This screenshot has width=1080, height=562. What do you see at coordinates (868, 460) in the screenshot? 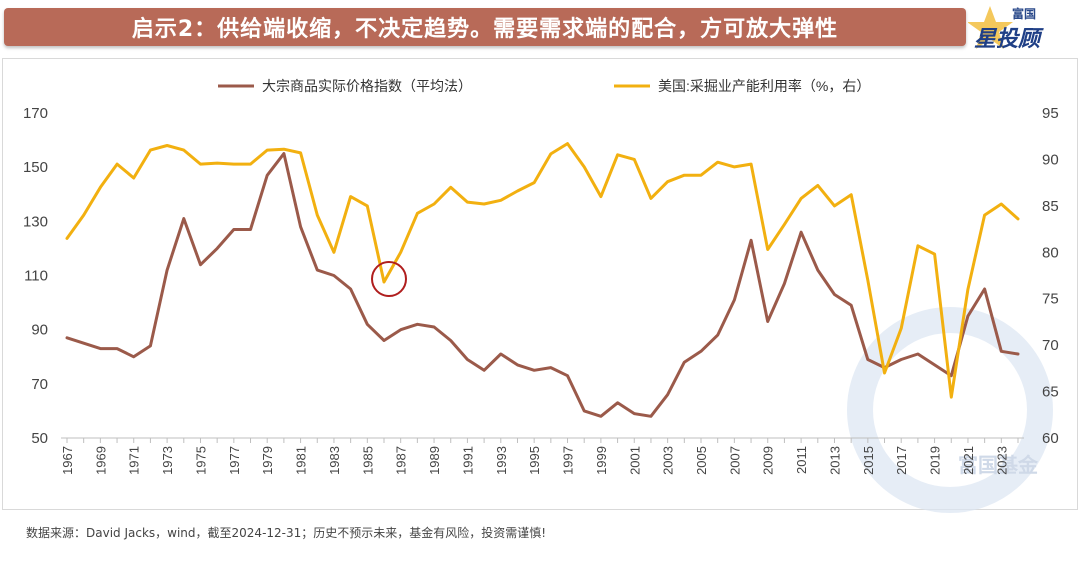
I see `x-tick-label: 2015` at bounding box center [868, 460].